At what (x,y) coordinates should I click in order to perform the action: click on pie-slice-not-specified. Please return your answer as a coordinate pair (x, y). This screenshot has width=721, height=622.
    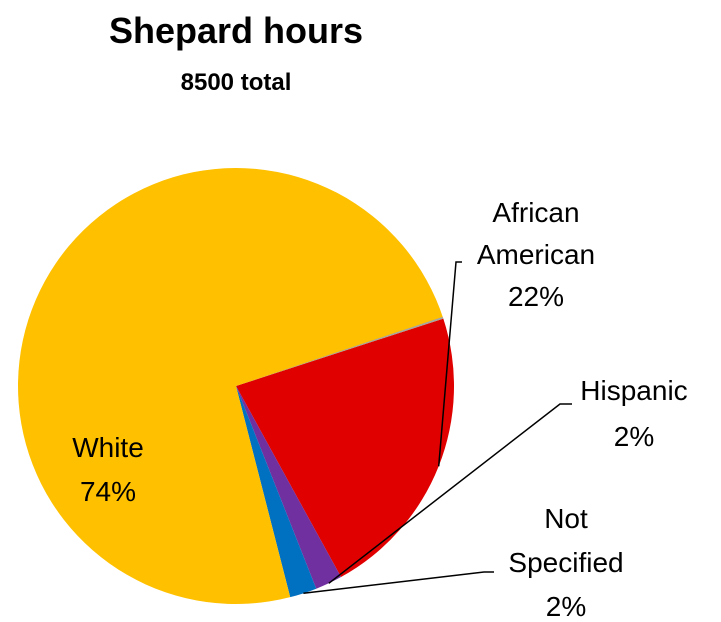
    Looking at the image, I should click on (276, 492).